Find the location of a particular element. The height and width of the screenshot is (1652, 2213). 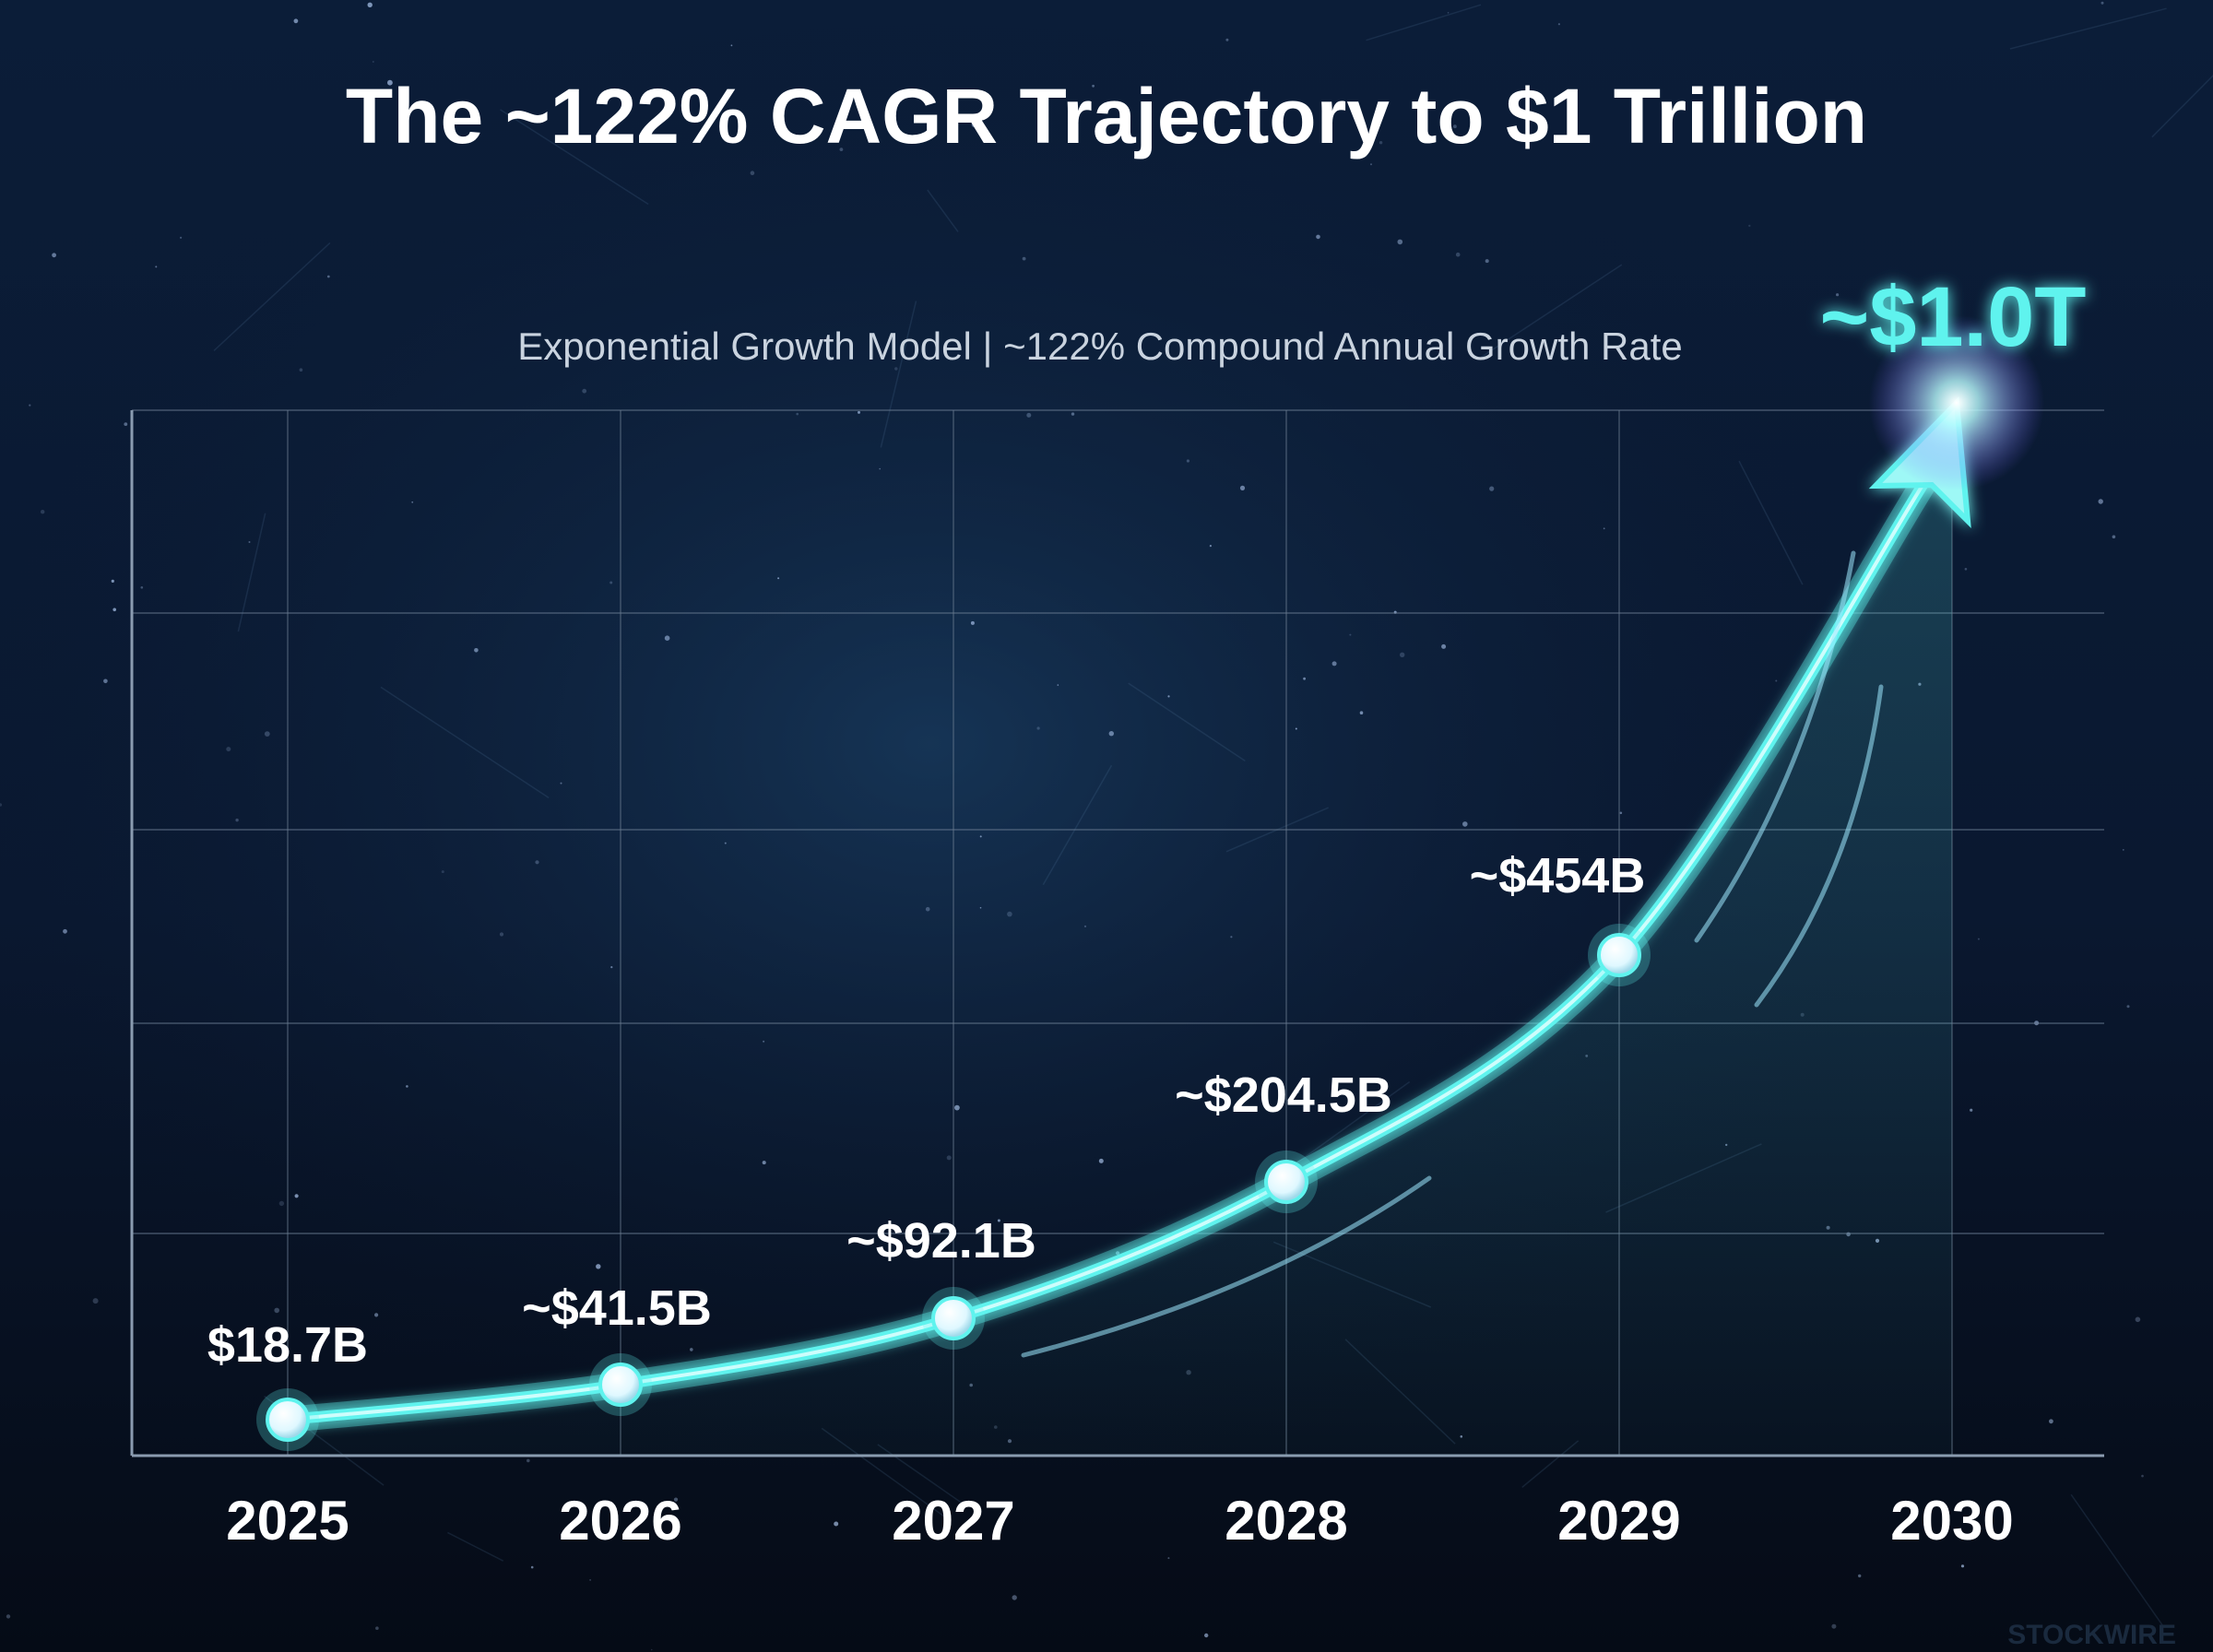

data-label: ~$92.1B is located at coordinates (941, 1240).